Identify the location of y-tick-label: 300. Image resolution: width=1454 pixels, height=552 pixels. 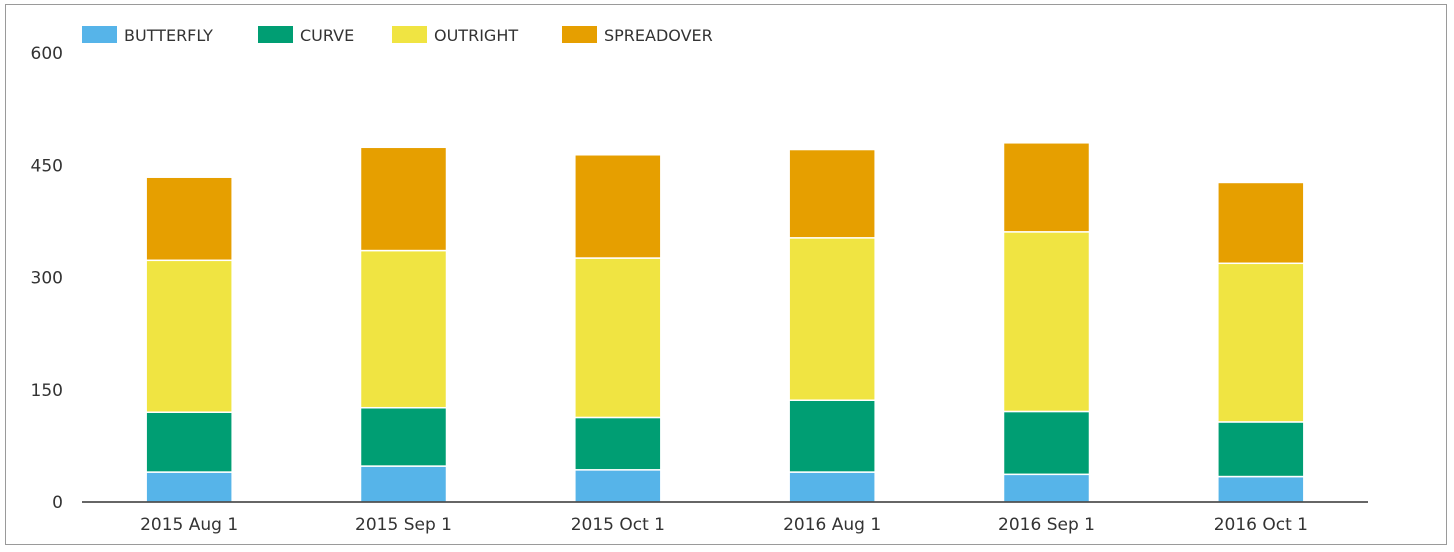
(47, 279).